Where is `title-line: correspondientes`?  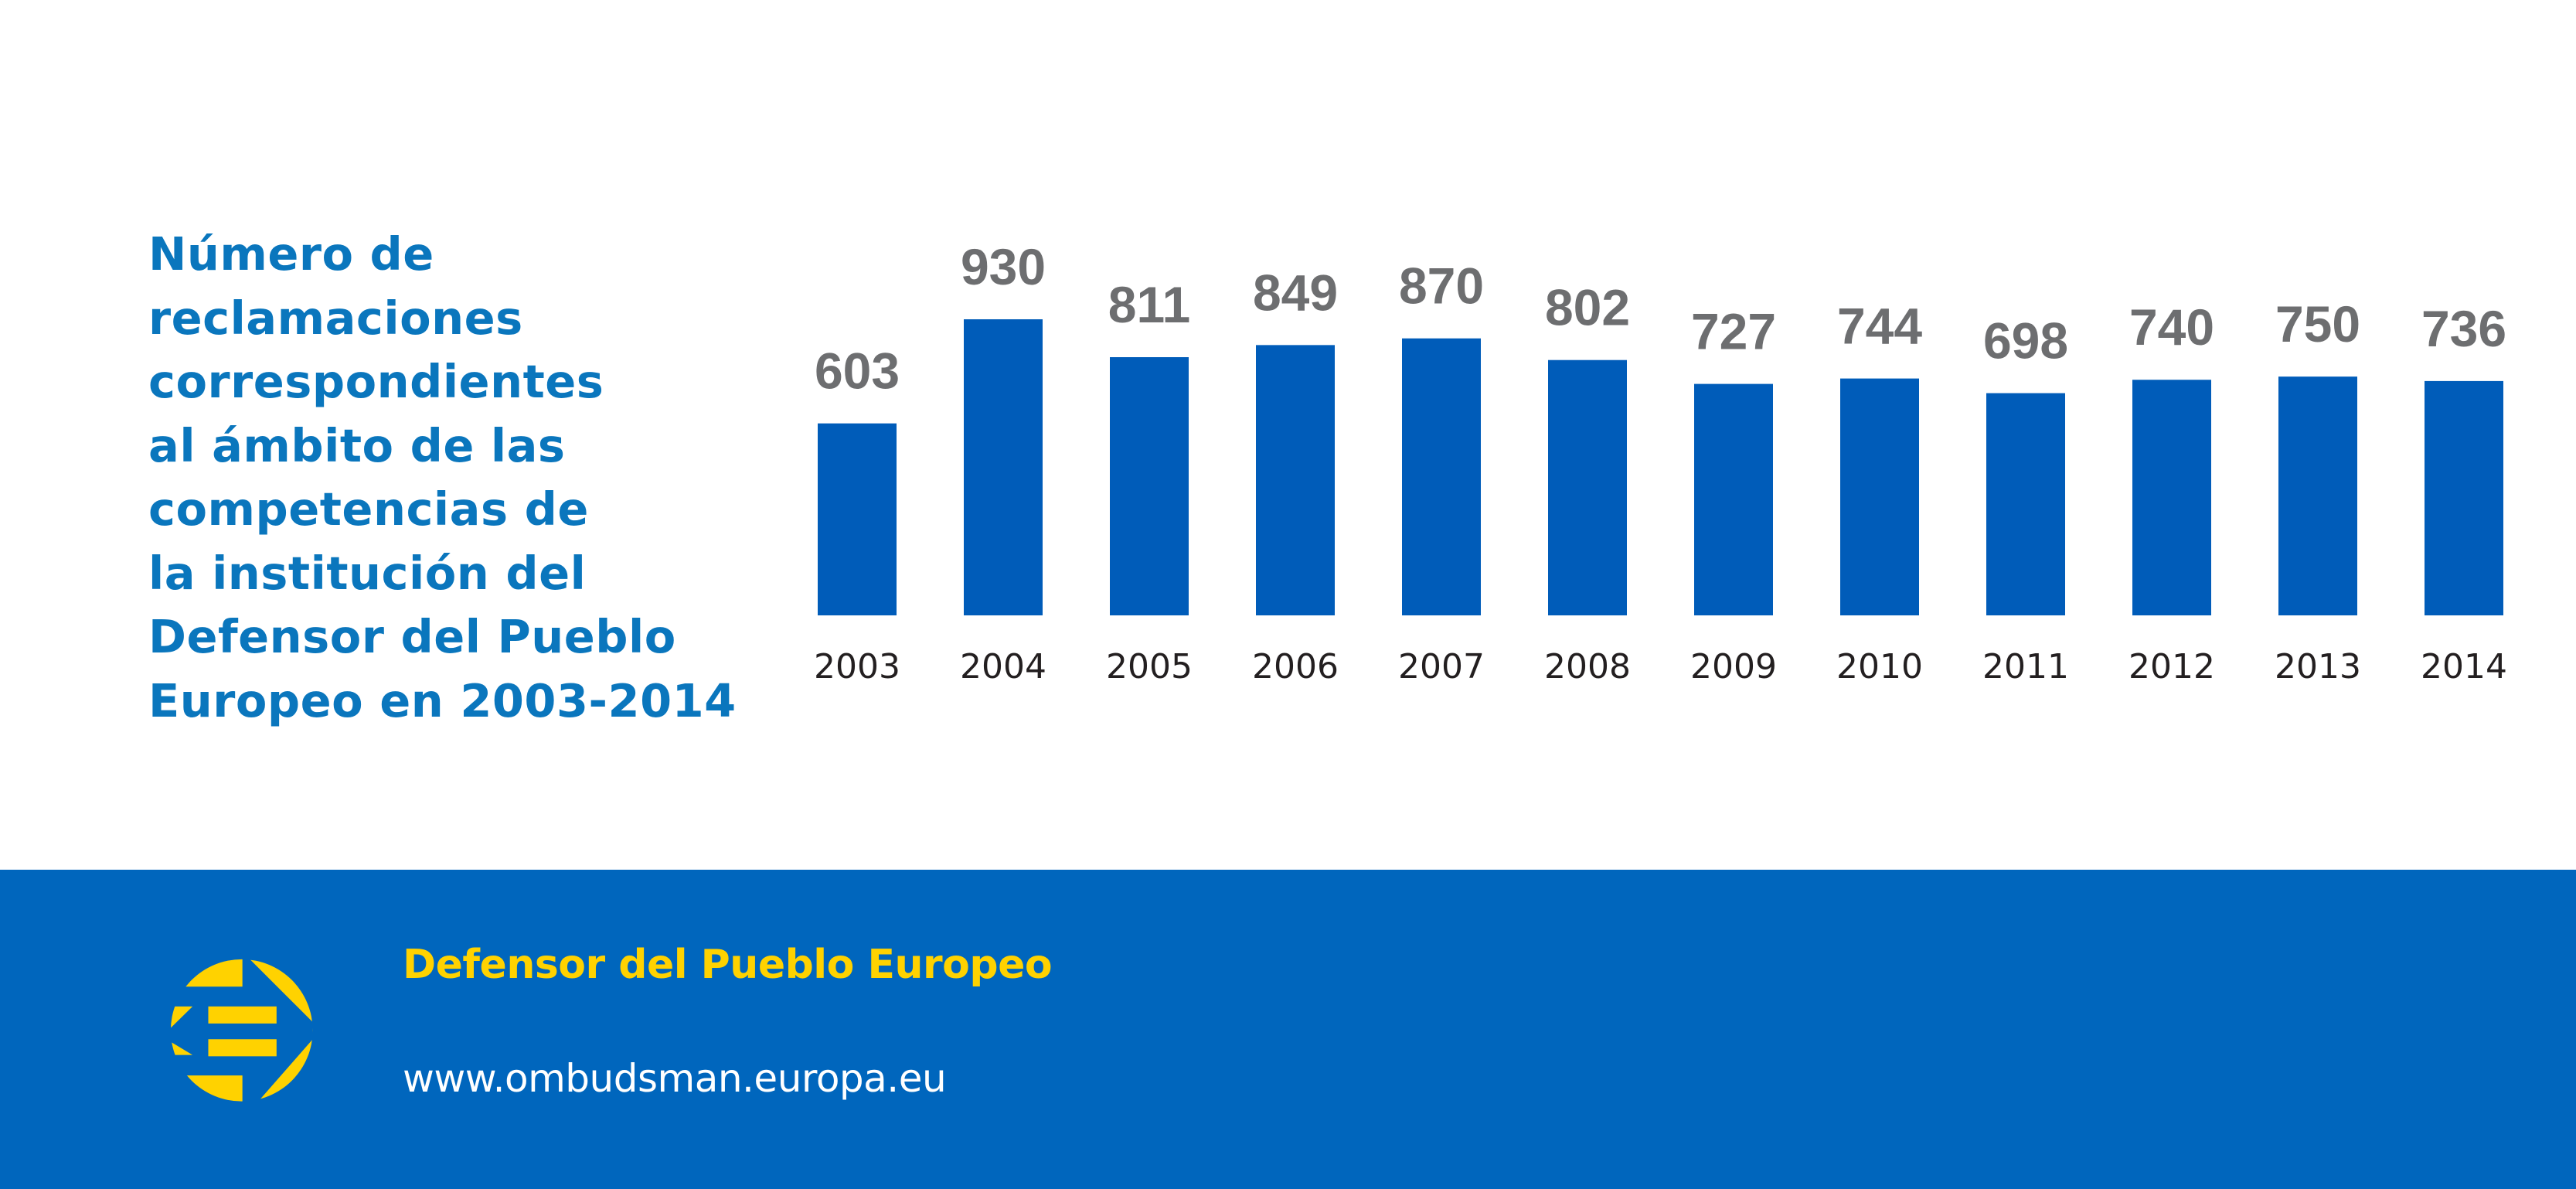
title-line: correspondientes is located at coordinates (376, 381).